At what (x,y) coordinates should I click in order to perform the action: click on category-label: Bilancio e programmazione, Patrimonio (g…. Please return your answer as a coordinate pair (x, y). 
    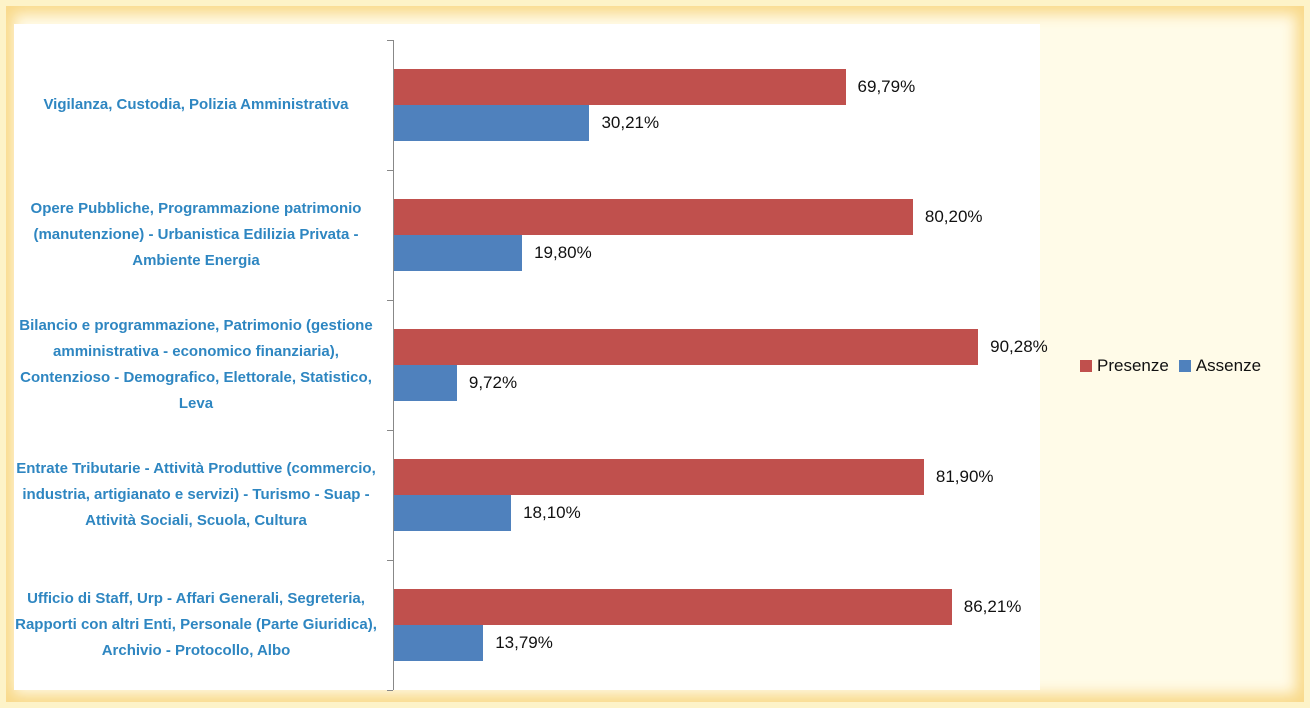
    Looking at the image, I should click on (196, 364).